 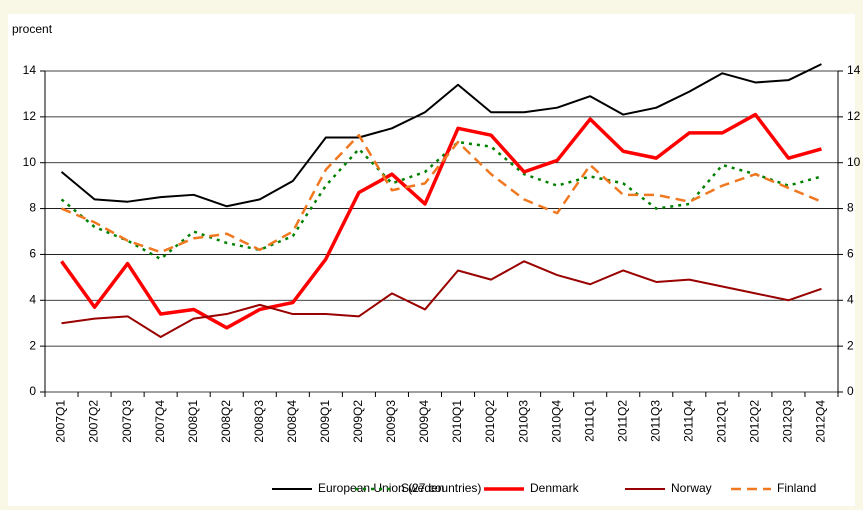 What do you see at coordinates (32, 208) in the screenshot?
I see `y-tick-label: 8` at bounding box center [32, 208].